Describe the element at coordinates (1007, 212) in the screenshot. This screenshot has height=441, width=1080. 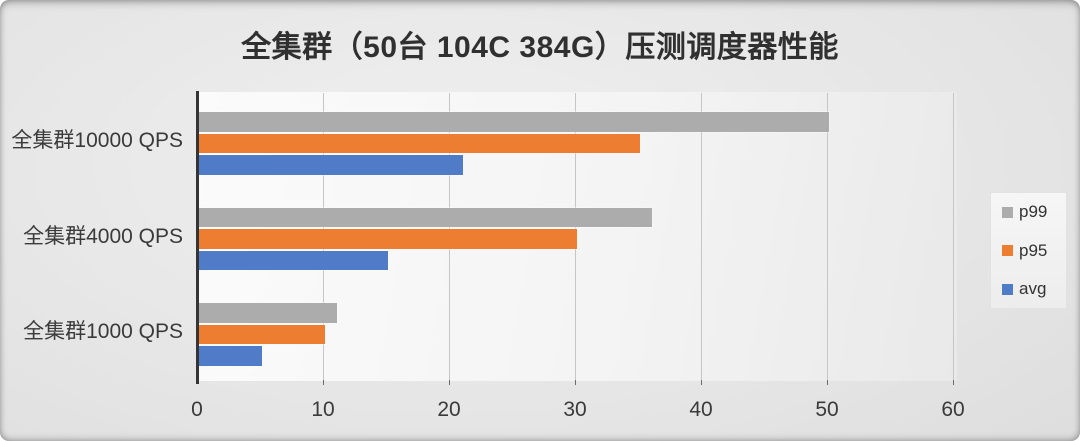
I see `legend-swatch-p99` at that location.